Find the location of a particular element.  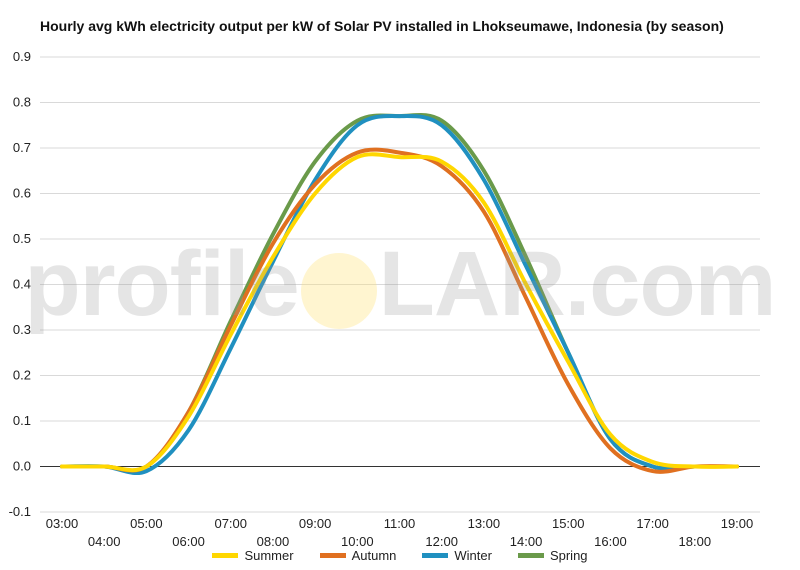

legend-item-winter: Winter is located at coordinates (457, 555).